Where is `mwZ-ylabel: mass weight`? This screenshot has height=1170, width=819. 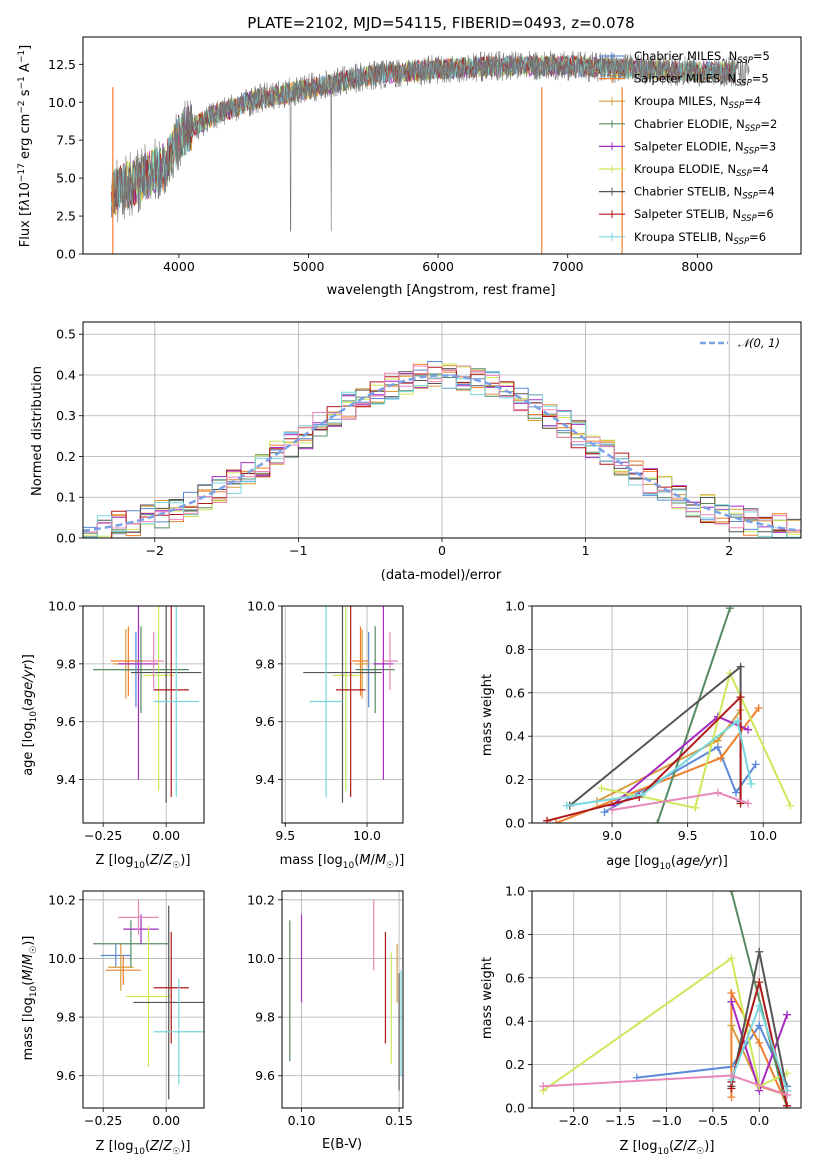 mwZ-ylabel: mass weight is located at coordinates (487, 998).